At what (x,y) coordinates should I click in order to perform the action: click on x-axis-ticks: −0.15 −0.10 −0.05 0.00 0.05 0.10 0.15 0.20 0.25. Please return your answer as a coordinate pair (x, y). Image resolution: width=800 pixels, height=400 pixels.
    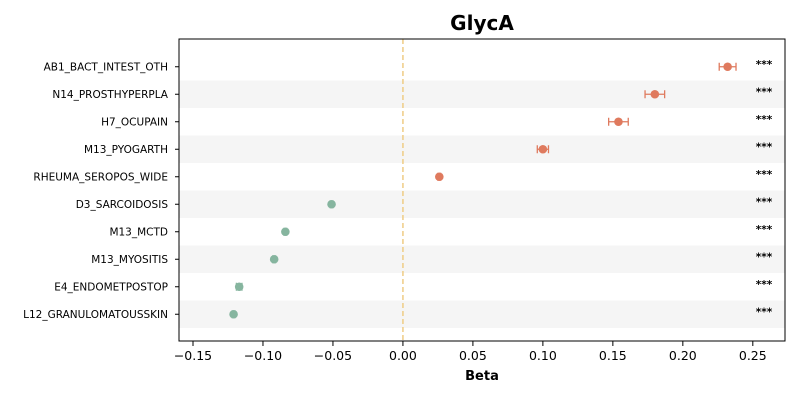
    Looking at the image, I should click on (470, 352).